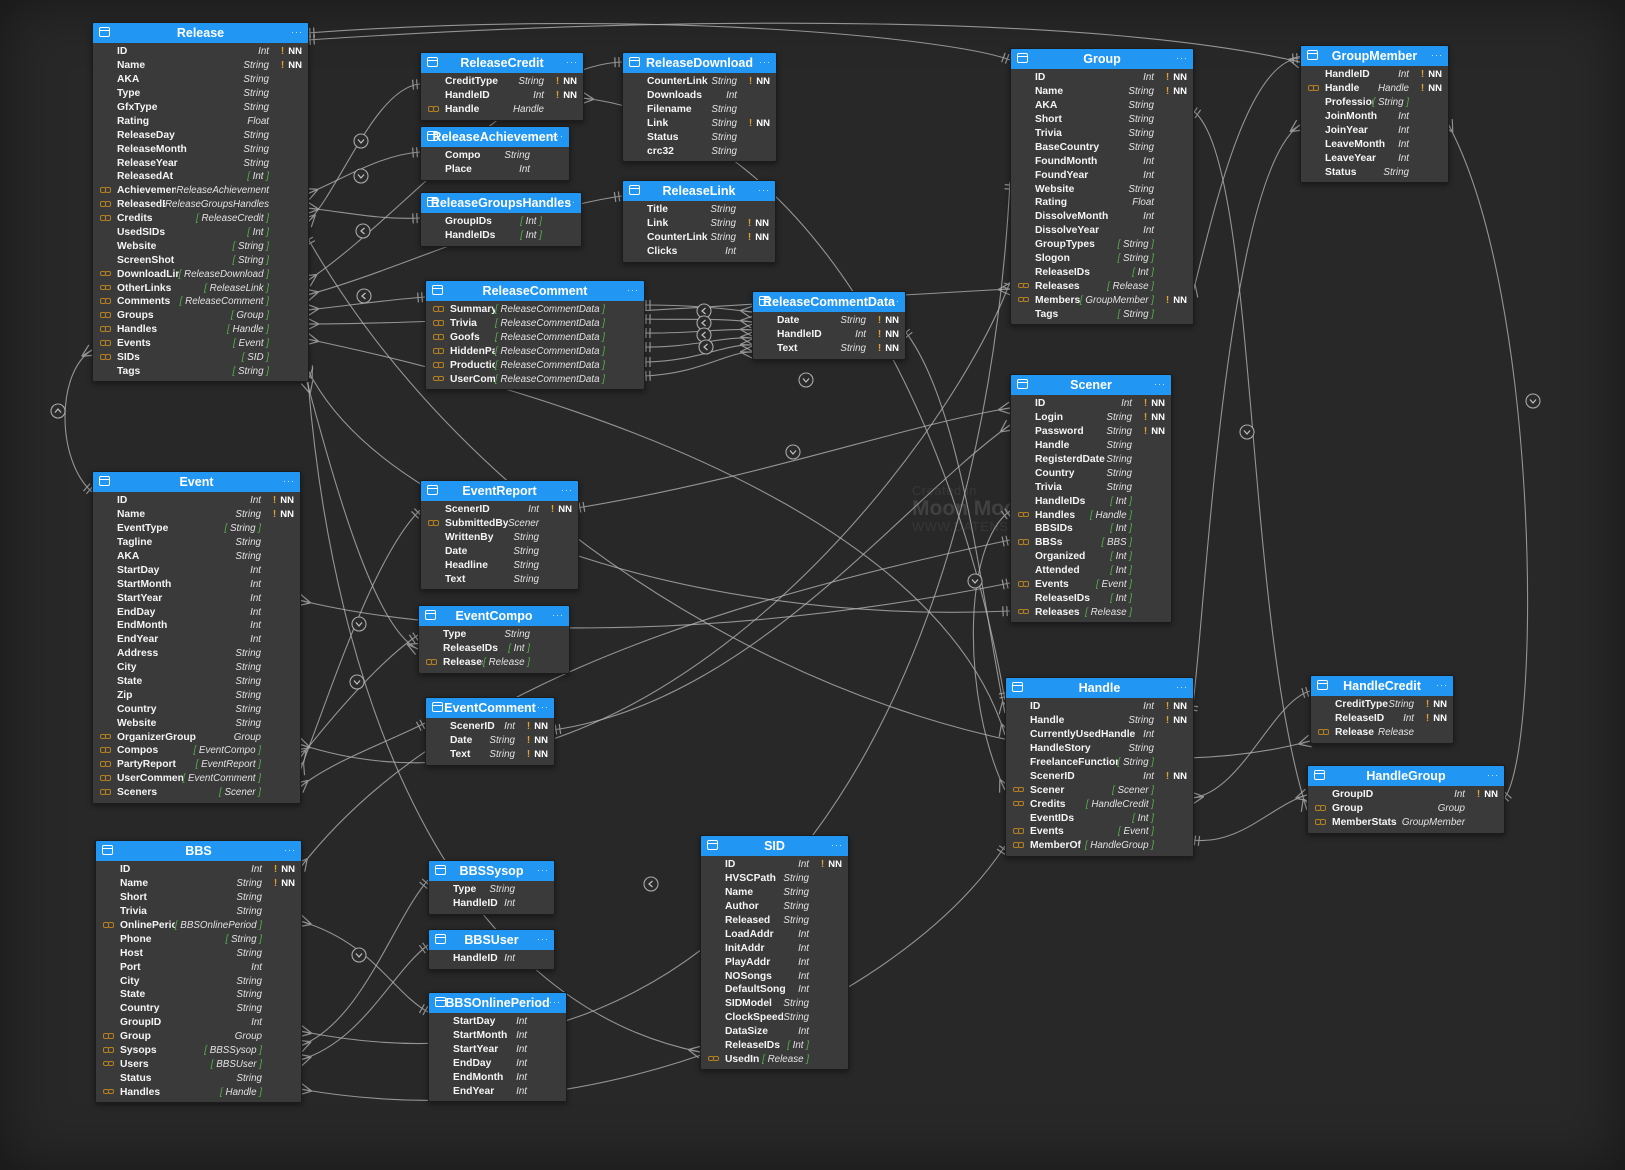 The image size is (1625, 1170). What do you see at coordinates (196, 751) in the screenshot?
I see `field-row-Compos: Compos [ EventCompo ]` at bounding box center [196, 751].